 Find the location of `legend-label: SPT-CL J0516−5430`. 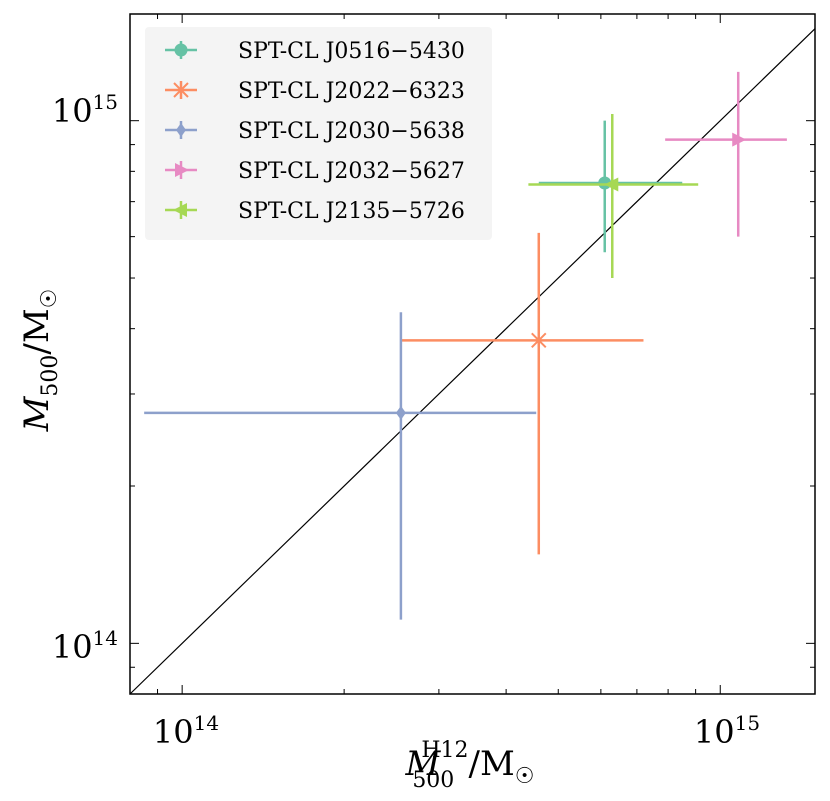

legend-label: SPT-CL J0516−5430 is located at coordinates (351, 51).